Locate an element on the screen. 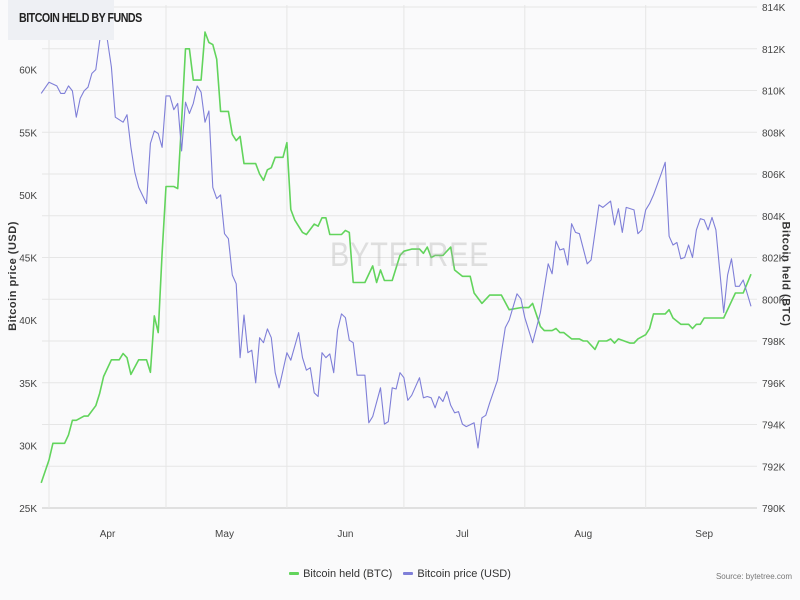 The width and height of the screenshot is (800, 600). title-box: BITCOIN HELD BY FUNDS is located at coordinates (75, 20).